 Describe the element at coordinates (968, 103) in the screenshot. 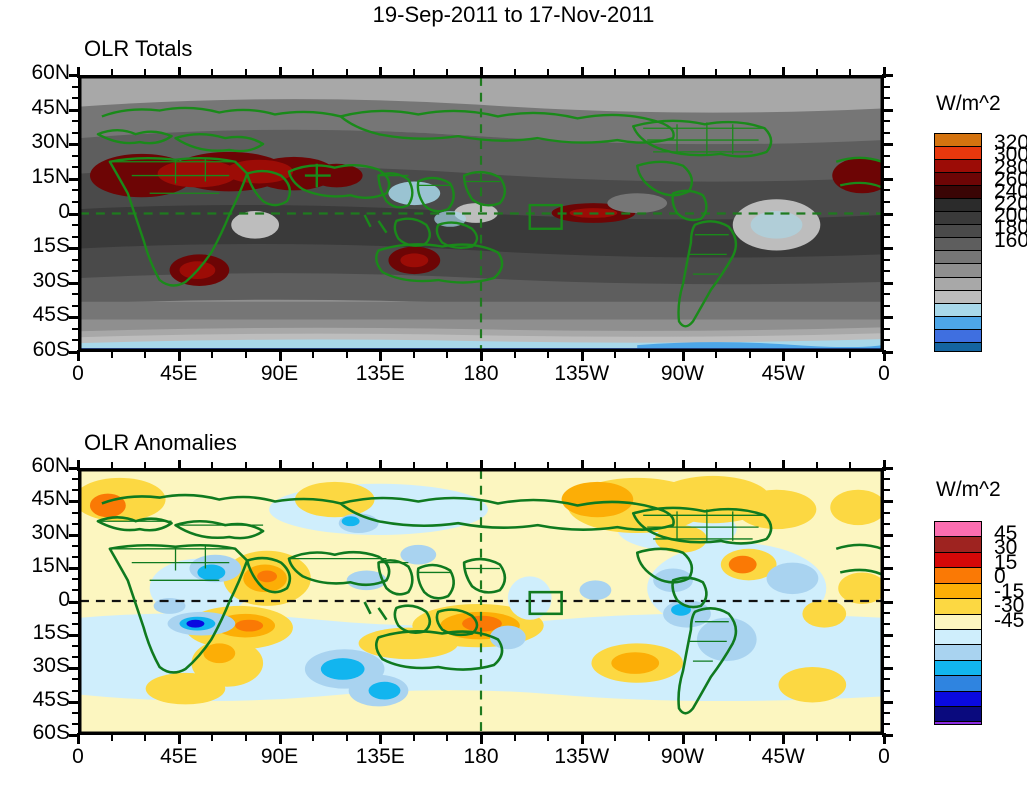

I see `colorbar-unit-totals: W/m^2` at that location.